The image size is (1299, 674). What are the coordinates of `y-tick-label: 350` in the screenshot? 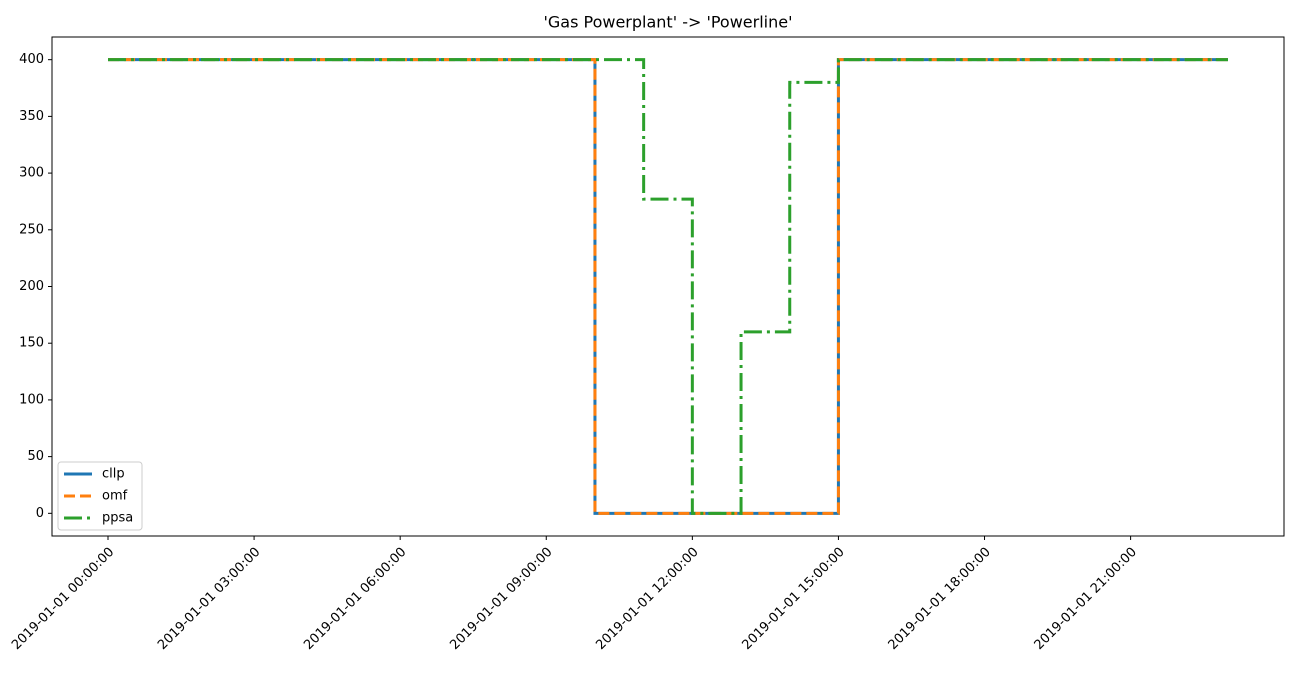 It's located at (31, 116).